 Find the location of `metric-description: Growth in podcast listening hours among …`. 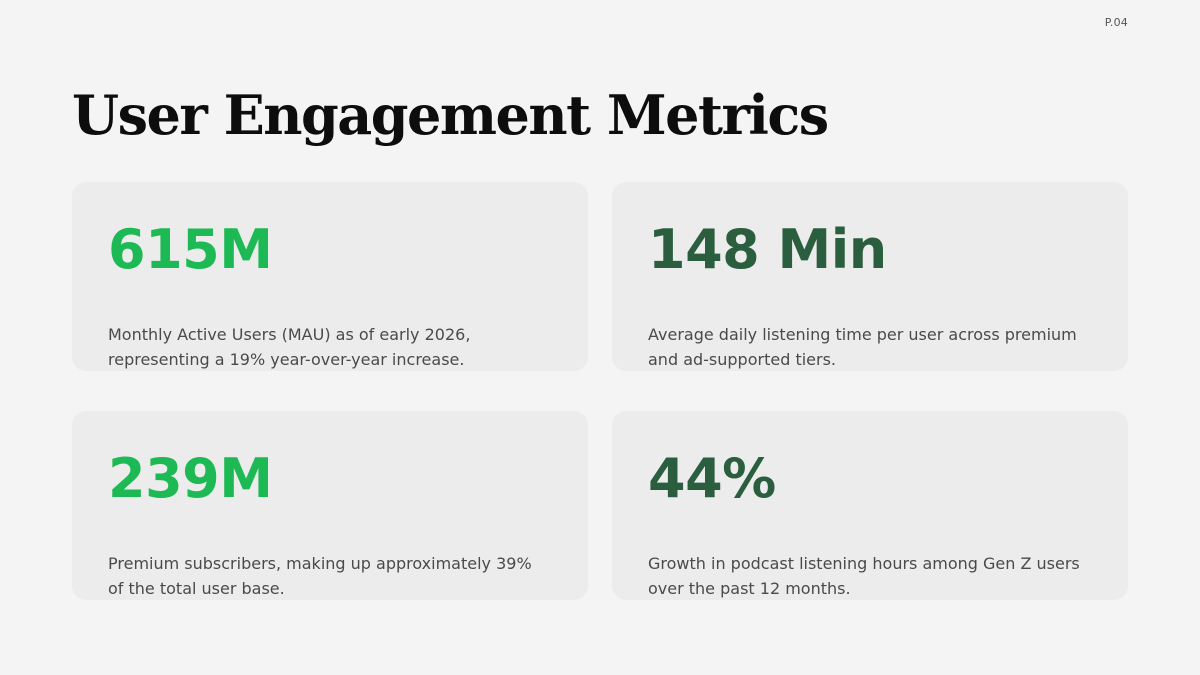

metric-description: Growth in podcast listening hours among … is located at coordinates (864, 576).